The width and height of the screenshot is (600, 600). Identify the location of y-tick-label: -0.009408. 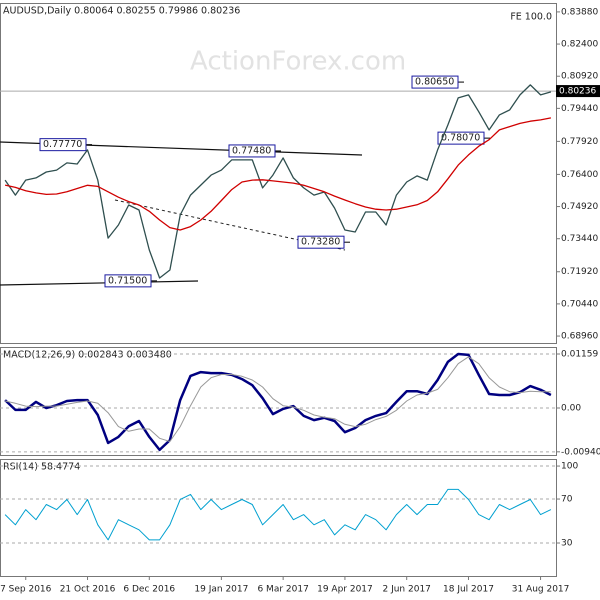
(580, 452).